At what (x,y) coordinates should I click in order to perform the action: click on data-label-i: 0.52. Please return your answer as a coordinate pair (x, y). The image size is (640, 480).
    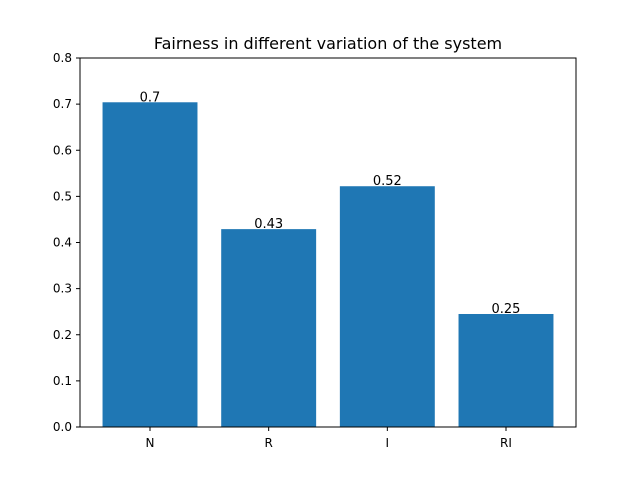
    Looking at the image, I should click on (387, 181).